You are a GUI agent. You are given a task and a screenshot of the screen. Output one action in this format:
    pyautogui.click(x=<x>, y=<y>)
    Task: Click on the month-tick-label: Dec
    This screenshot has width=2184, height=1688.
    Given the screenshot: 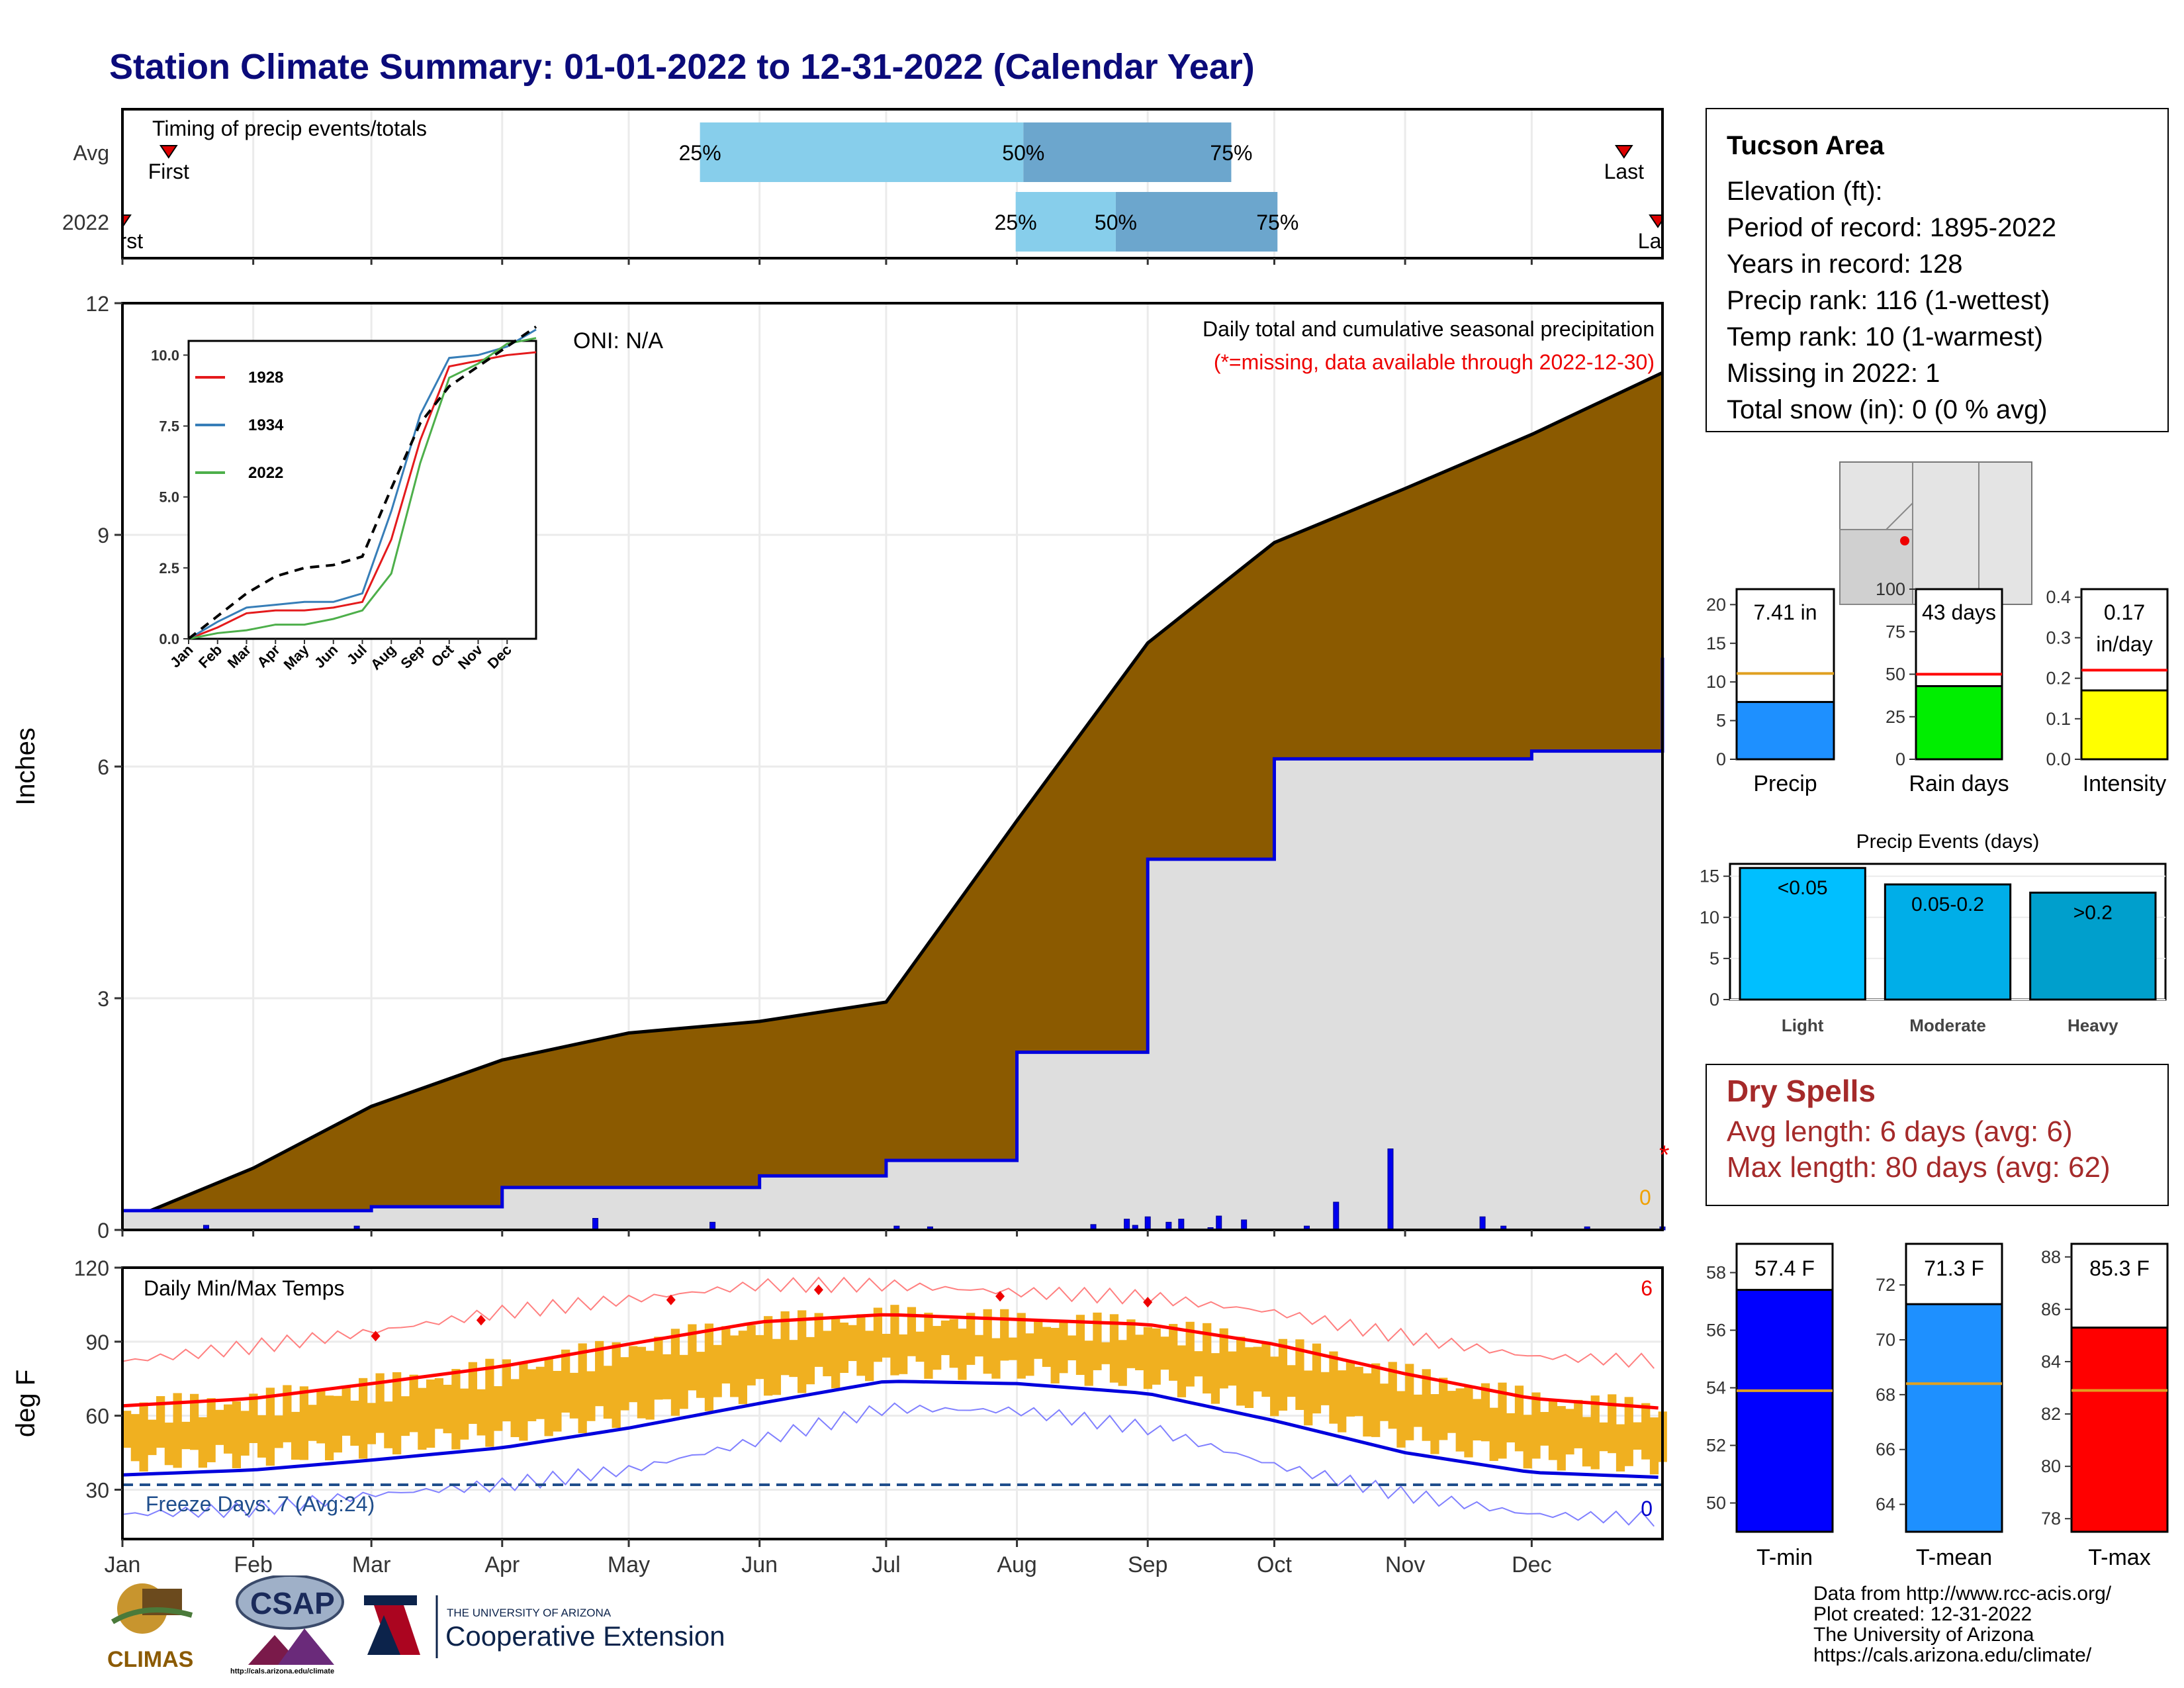 What is the action you would take?
    pyautogui.click(x=1531, y=1564)
    